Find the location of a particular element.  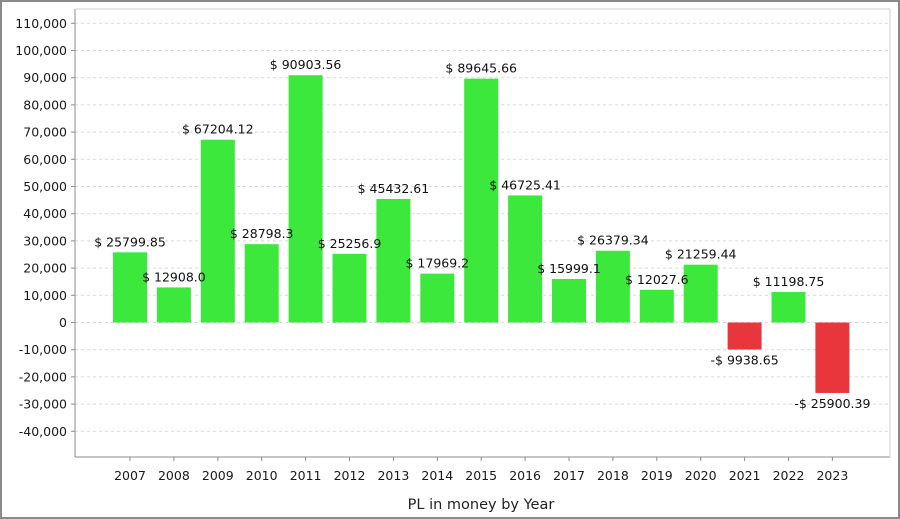

x-tick-label: 2021 is located at coordinates (745, 475).